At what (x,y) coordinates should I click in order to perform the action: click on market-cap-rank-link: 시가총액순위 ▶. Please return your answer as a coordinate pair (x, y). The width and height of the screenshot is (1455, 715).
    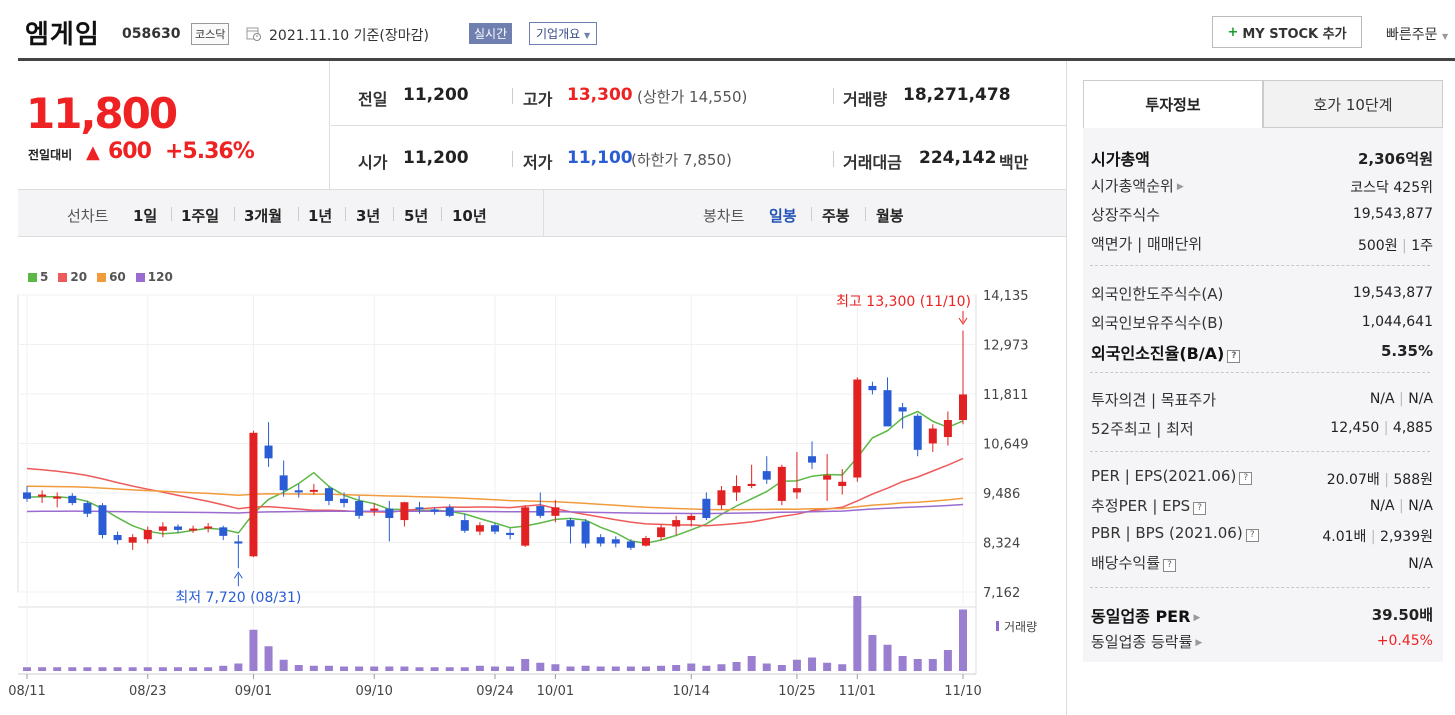
    Looking at the image, I should click on (1137, 185).